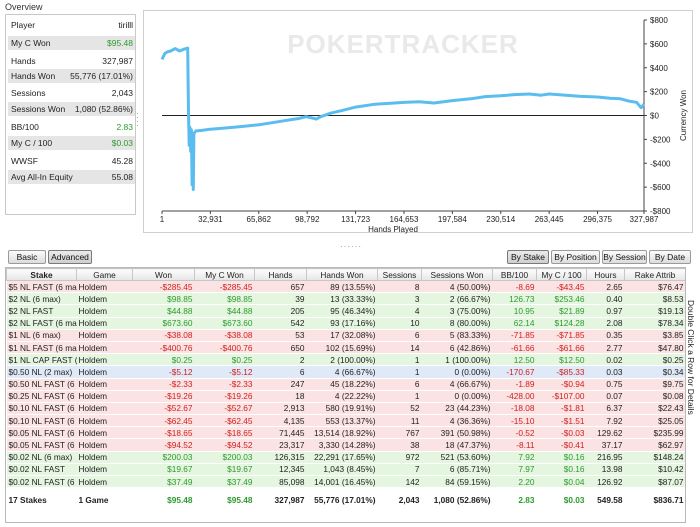 The width and height of the screenshot is (700, 527). I want to click on overview-value: 55.08, so click(122, 177).